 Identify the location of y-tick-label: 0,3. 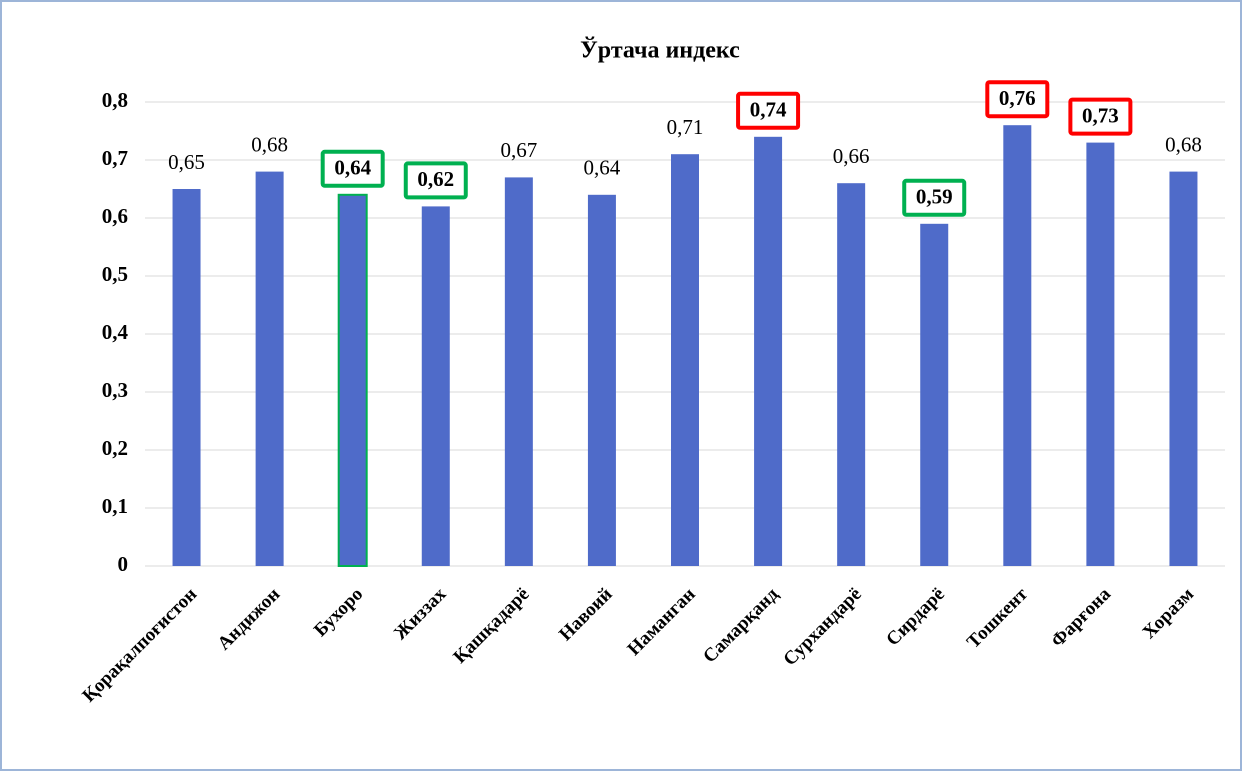
(115, 390).